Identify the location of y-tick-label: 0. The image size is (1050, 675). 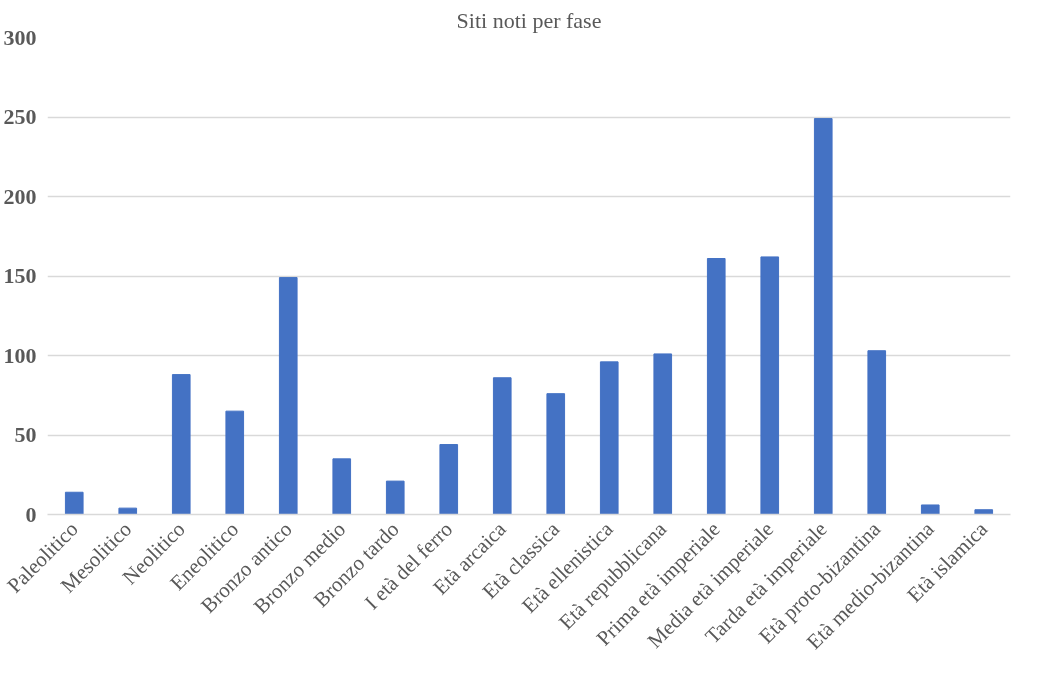
(31, 514).